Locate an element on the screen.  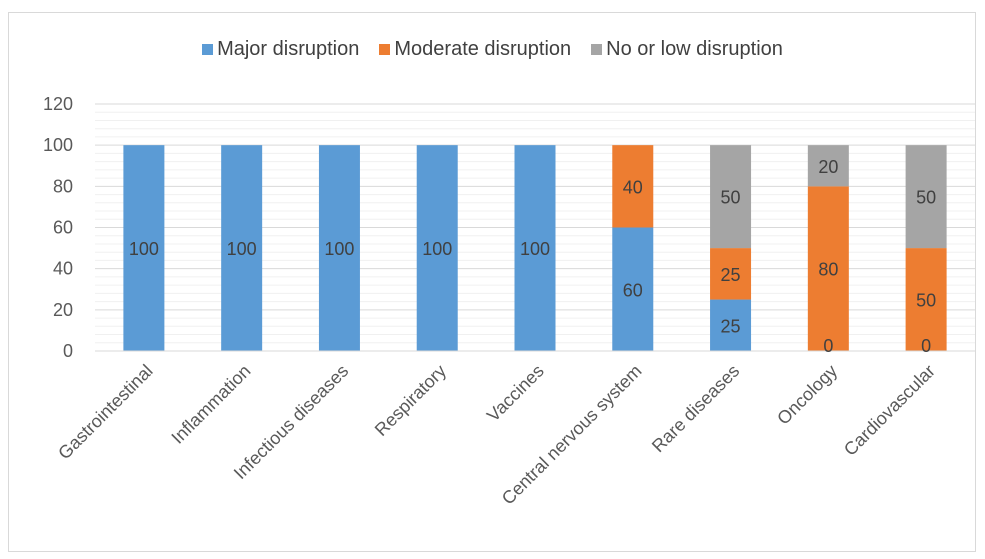
legend-item-major: Major disruption is located at coordinates (280, 49).